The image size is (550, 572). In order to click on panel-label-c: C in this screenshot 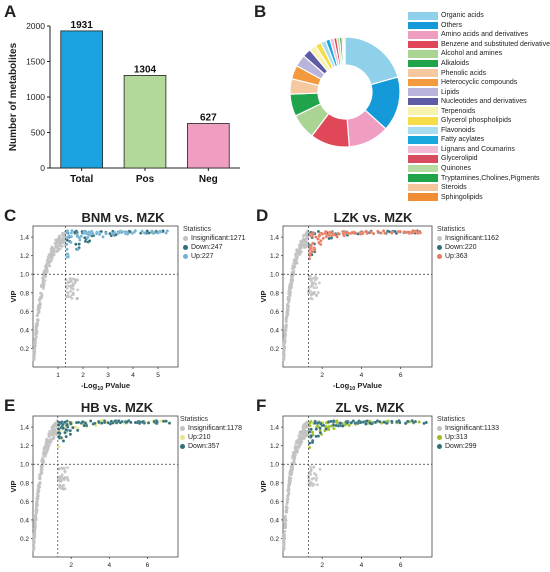, I will do `click(10, 215)`.